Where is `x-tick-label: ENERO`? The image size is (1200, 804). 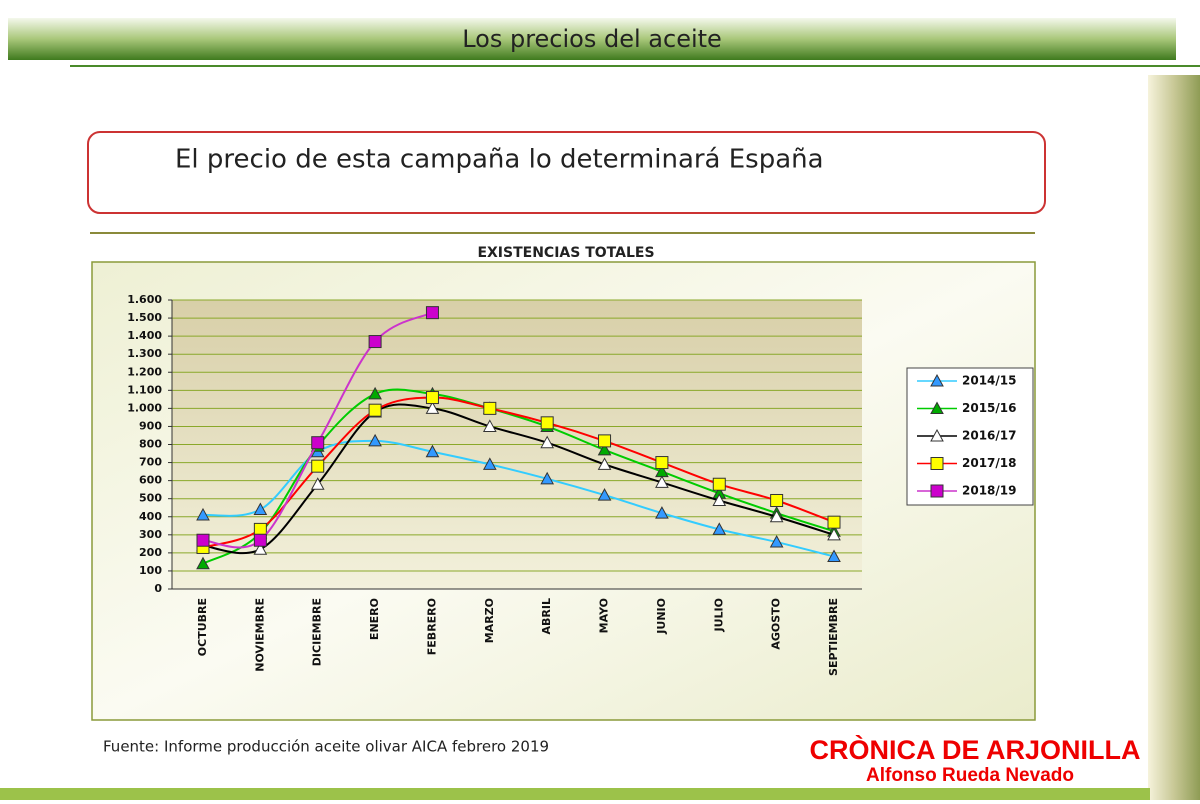 x-tick-label: ENERO is located at coordinates (374, 619).